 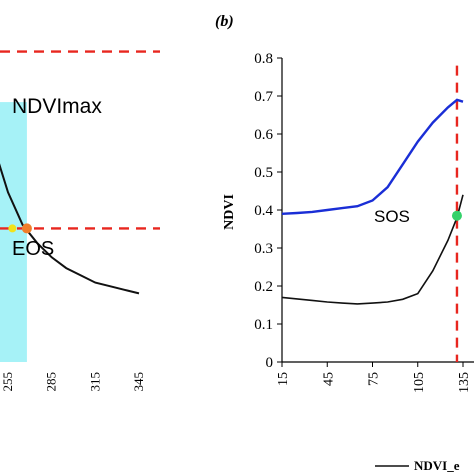 What do you see at coordinates (12, 228) in the screenshot?
I see `yellow-marker` at bounding box center [12, 228].